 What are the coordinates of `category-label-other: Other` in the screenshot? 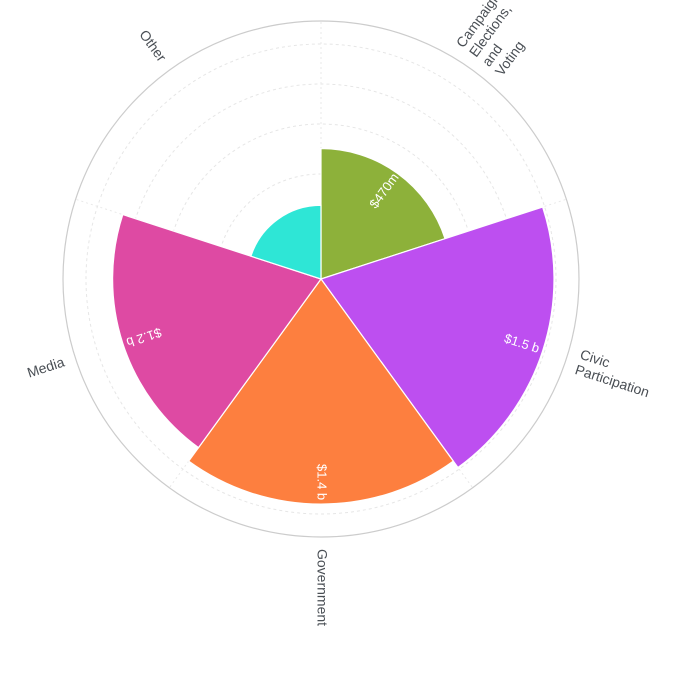 It's located at (153, 46).